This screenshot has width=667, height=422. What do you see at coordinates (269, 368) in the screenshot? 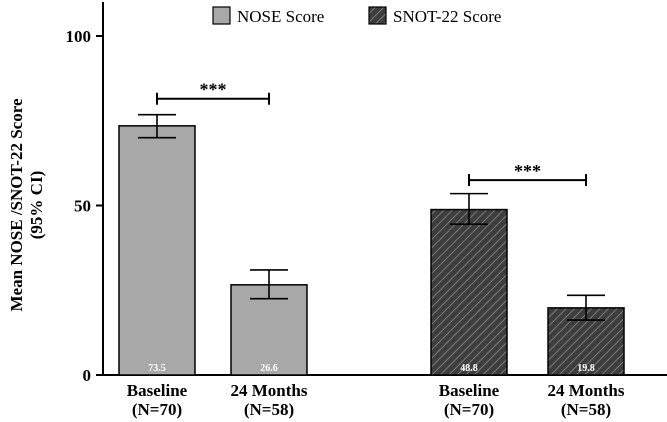
I see `bar-value-label: 26.6` at bounding box center [269, 368].